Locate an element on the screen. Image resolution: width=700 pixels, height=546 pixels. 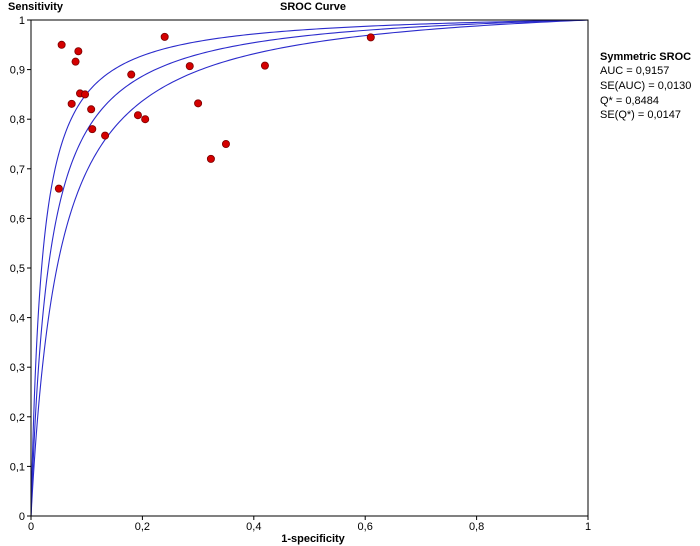
x-tick-label: 0,4 is located at coordinates (253, 527).